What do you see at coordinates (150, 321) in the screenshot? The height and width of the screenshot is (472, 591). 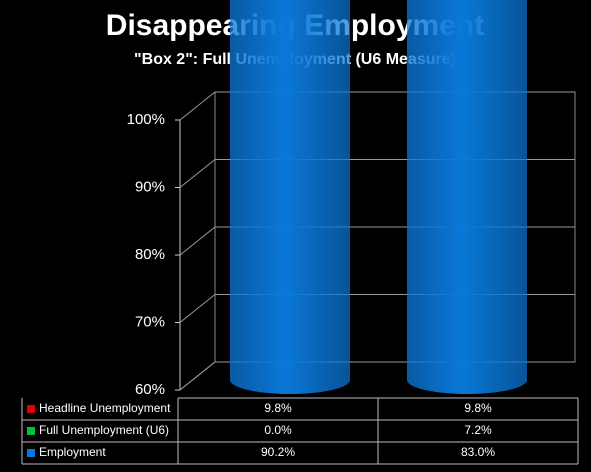 I see `y-tick-label: 70%` at bounding box center [150, 321].